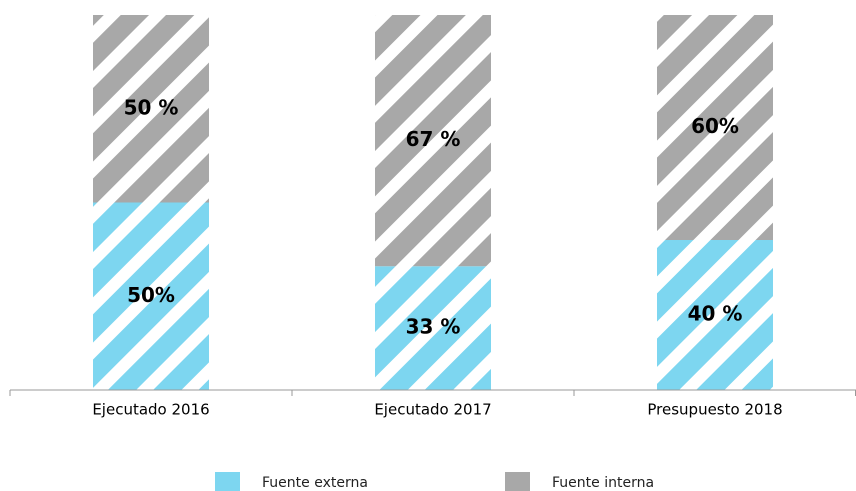 This screenshot has width=856, height=491. Describe the element at coordinates (603, 483) in the screenshot. I see `legend-label: Fuente interna` at that location.